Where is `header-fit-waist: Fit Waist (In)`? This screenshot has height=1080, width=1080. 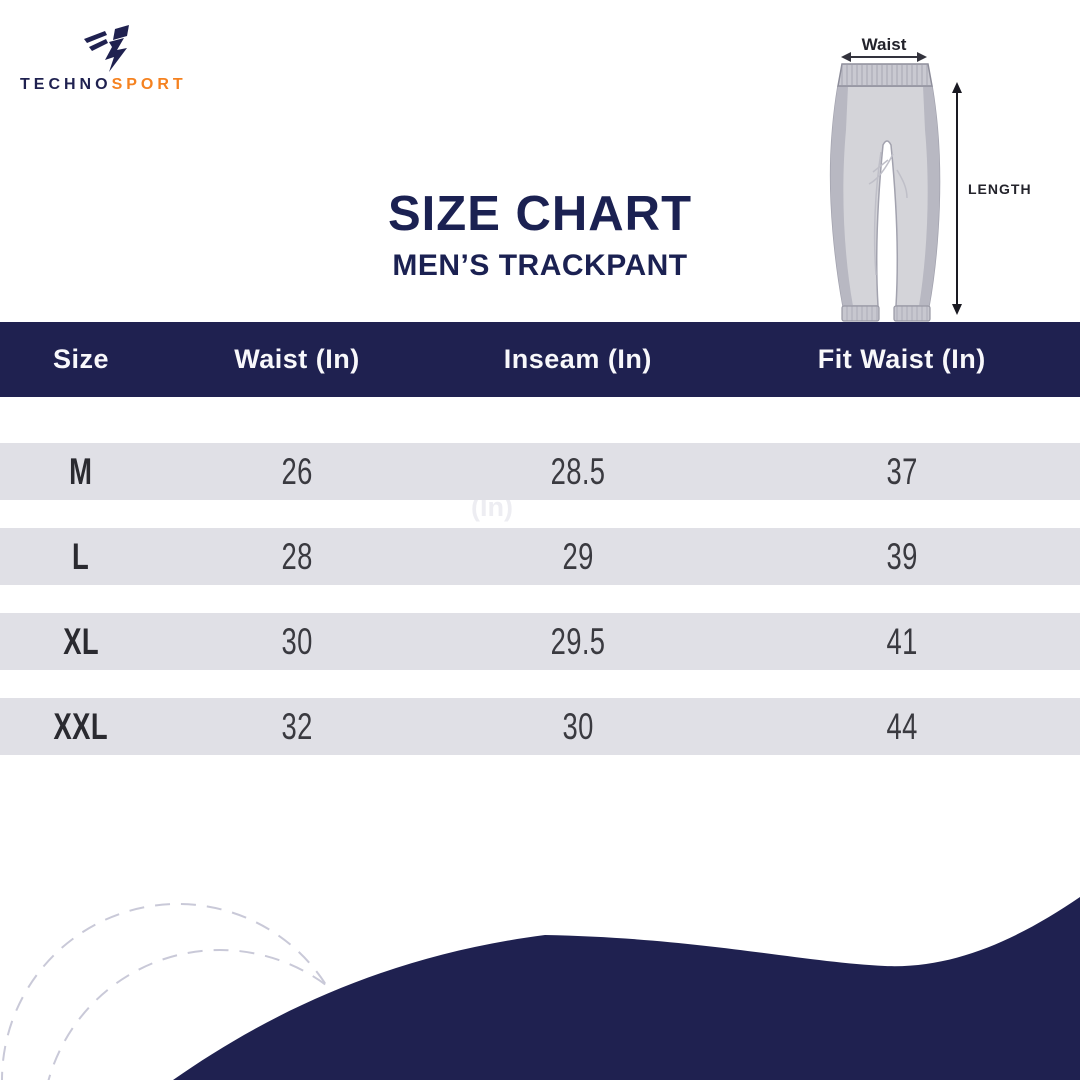
header-fit-waist: Fit Waist (In) is located at coordinates (901, 359).